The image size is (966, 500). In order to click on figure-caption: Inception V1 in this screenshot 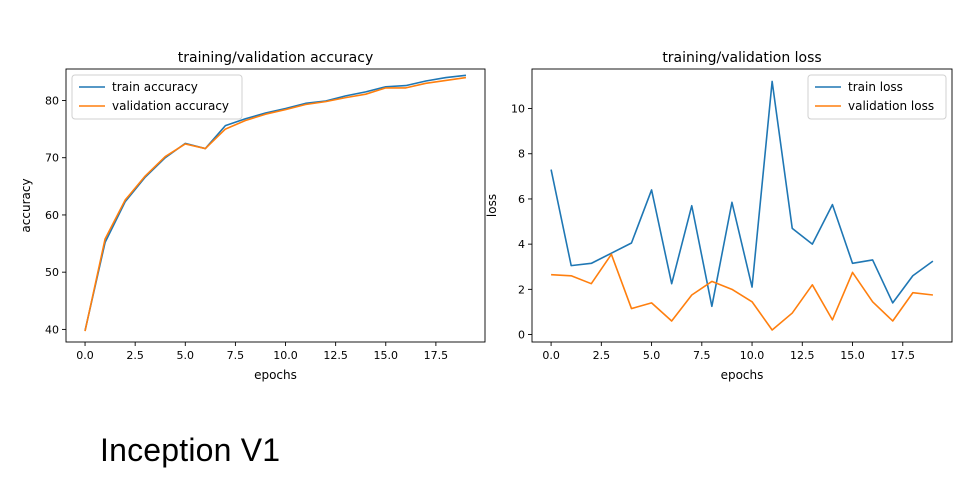, I will do `click(190, 450)`.